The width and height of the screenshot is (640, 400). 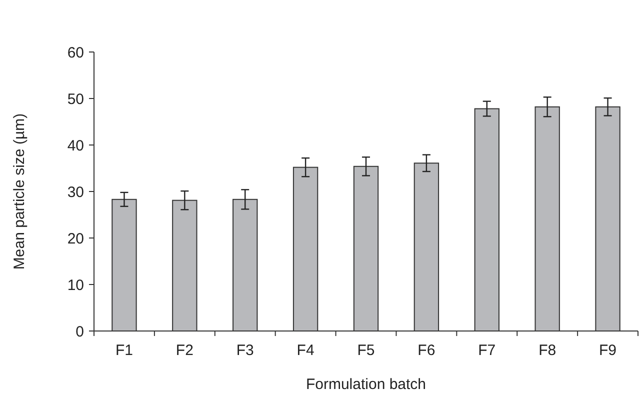 I want to click on y-tick-label: 60, so click(x=75, y=53).